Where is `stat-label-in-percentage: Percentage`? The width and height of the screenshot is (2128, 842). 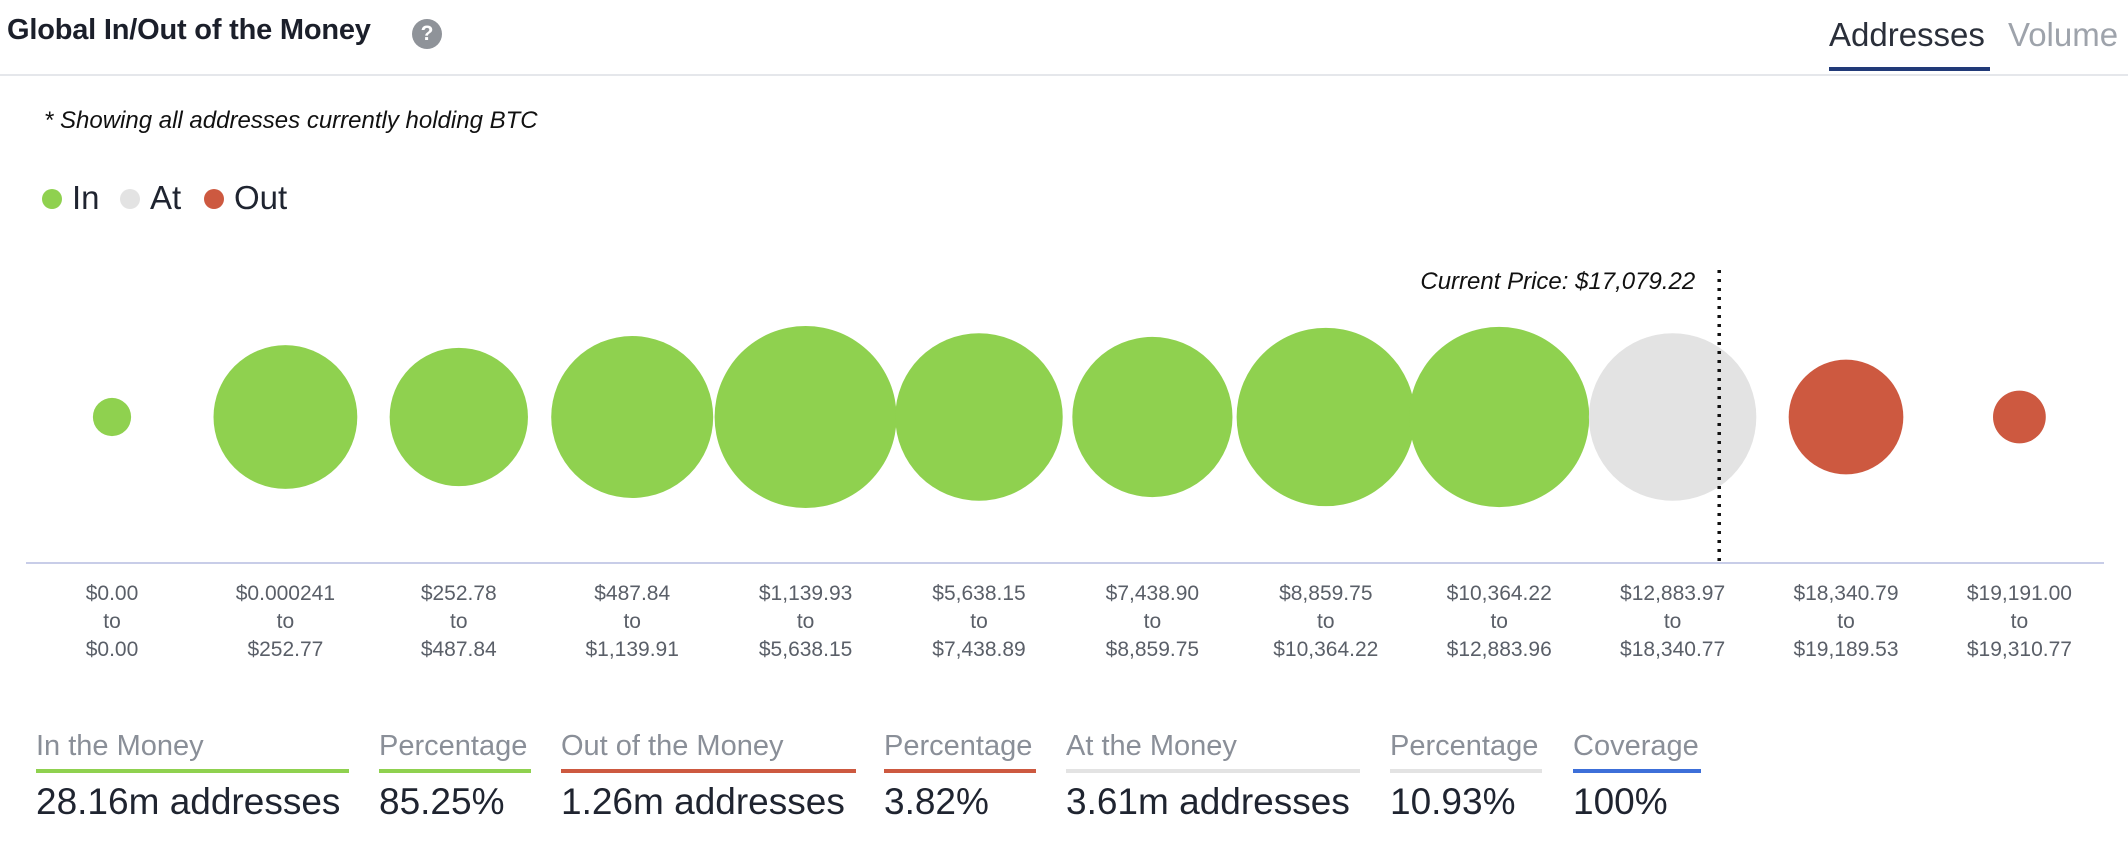 stat-label-in-percentage: Percentage is located at coordinates (453, 746).